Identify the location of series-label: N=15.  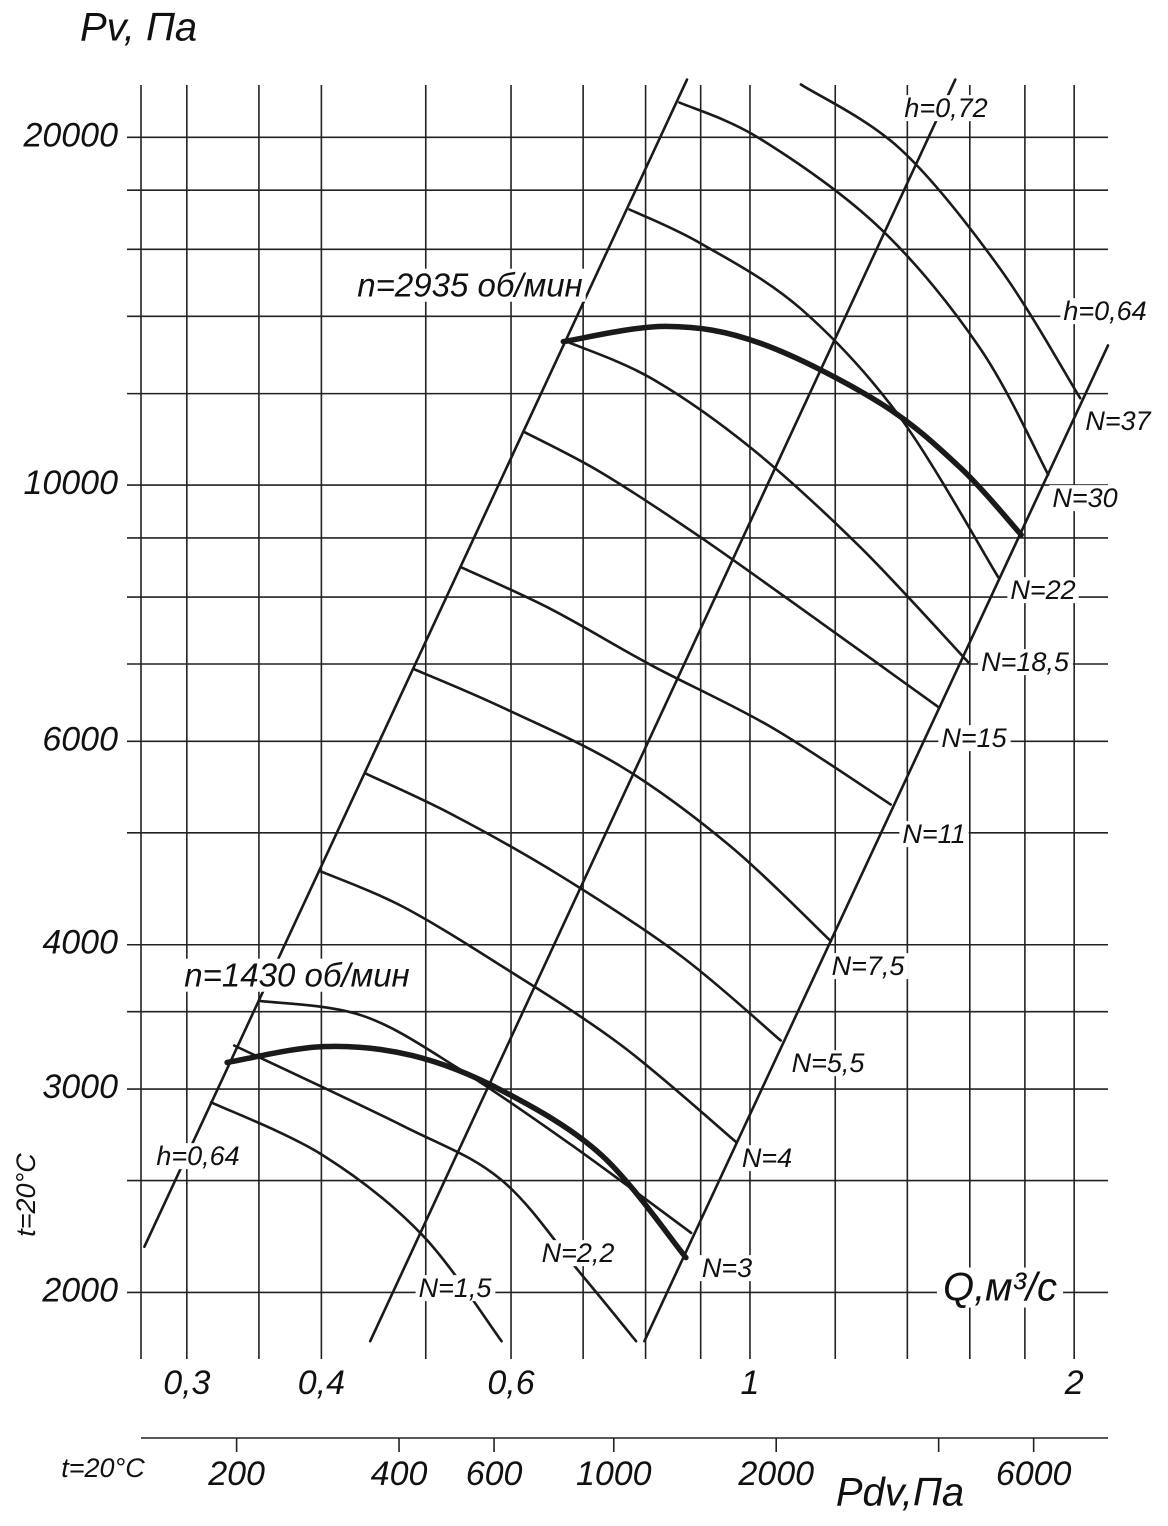
(974, 738).